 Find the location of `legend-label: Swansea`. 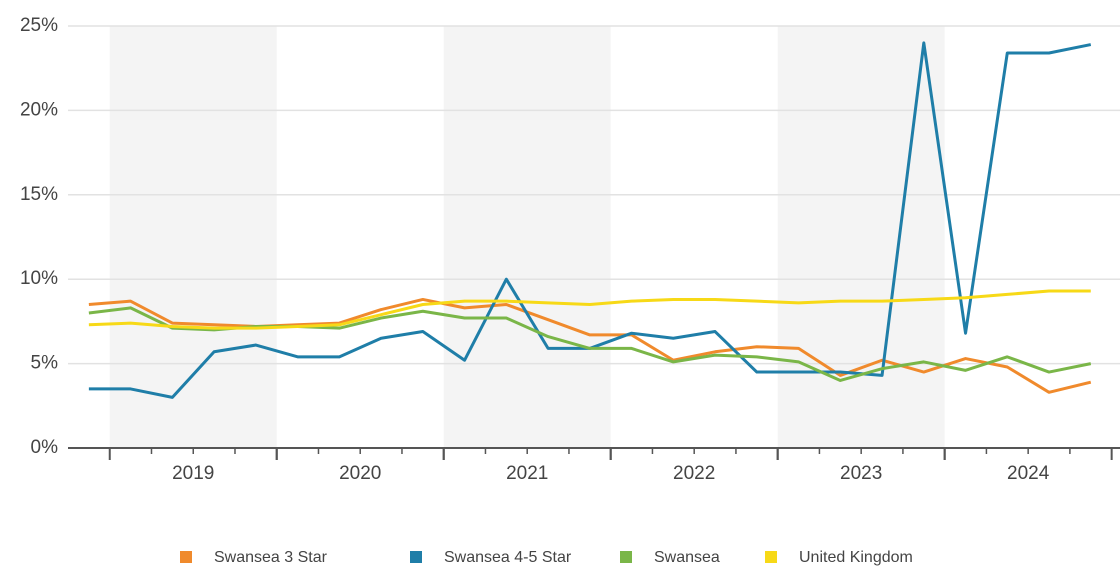

legend-label: Swansea is located at coordinates (687, 557).